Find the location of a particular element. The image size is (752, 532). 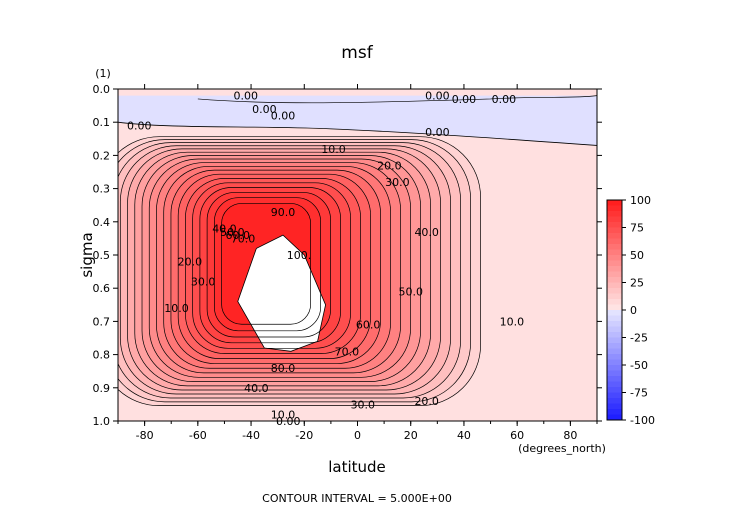

x-tick-label: -60 is located at coordinates (198, 435).